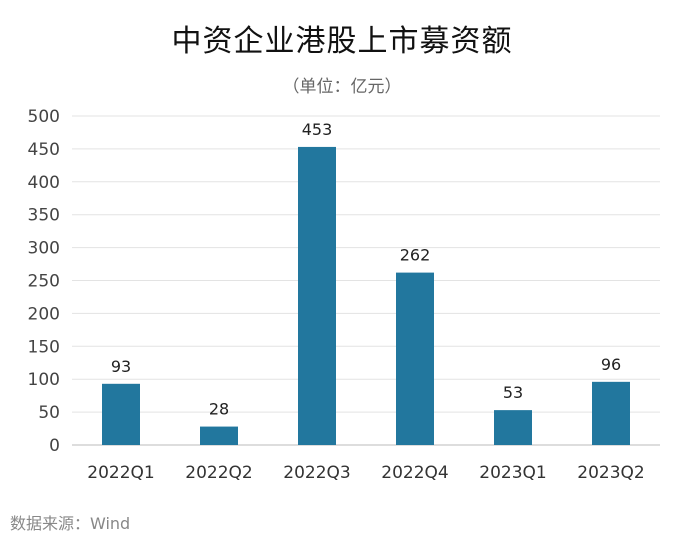 The image size is (684, 538). I want to click on data-label: 453, so click(317, 129).